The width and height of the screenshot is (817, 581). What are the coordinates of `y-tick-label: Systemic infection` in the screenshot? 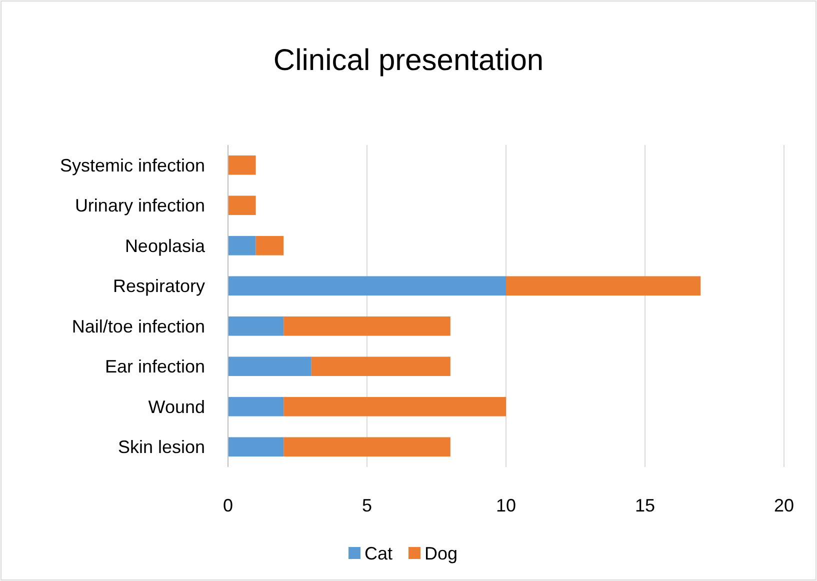 It's located at (132, 165).